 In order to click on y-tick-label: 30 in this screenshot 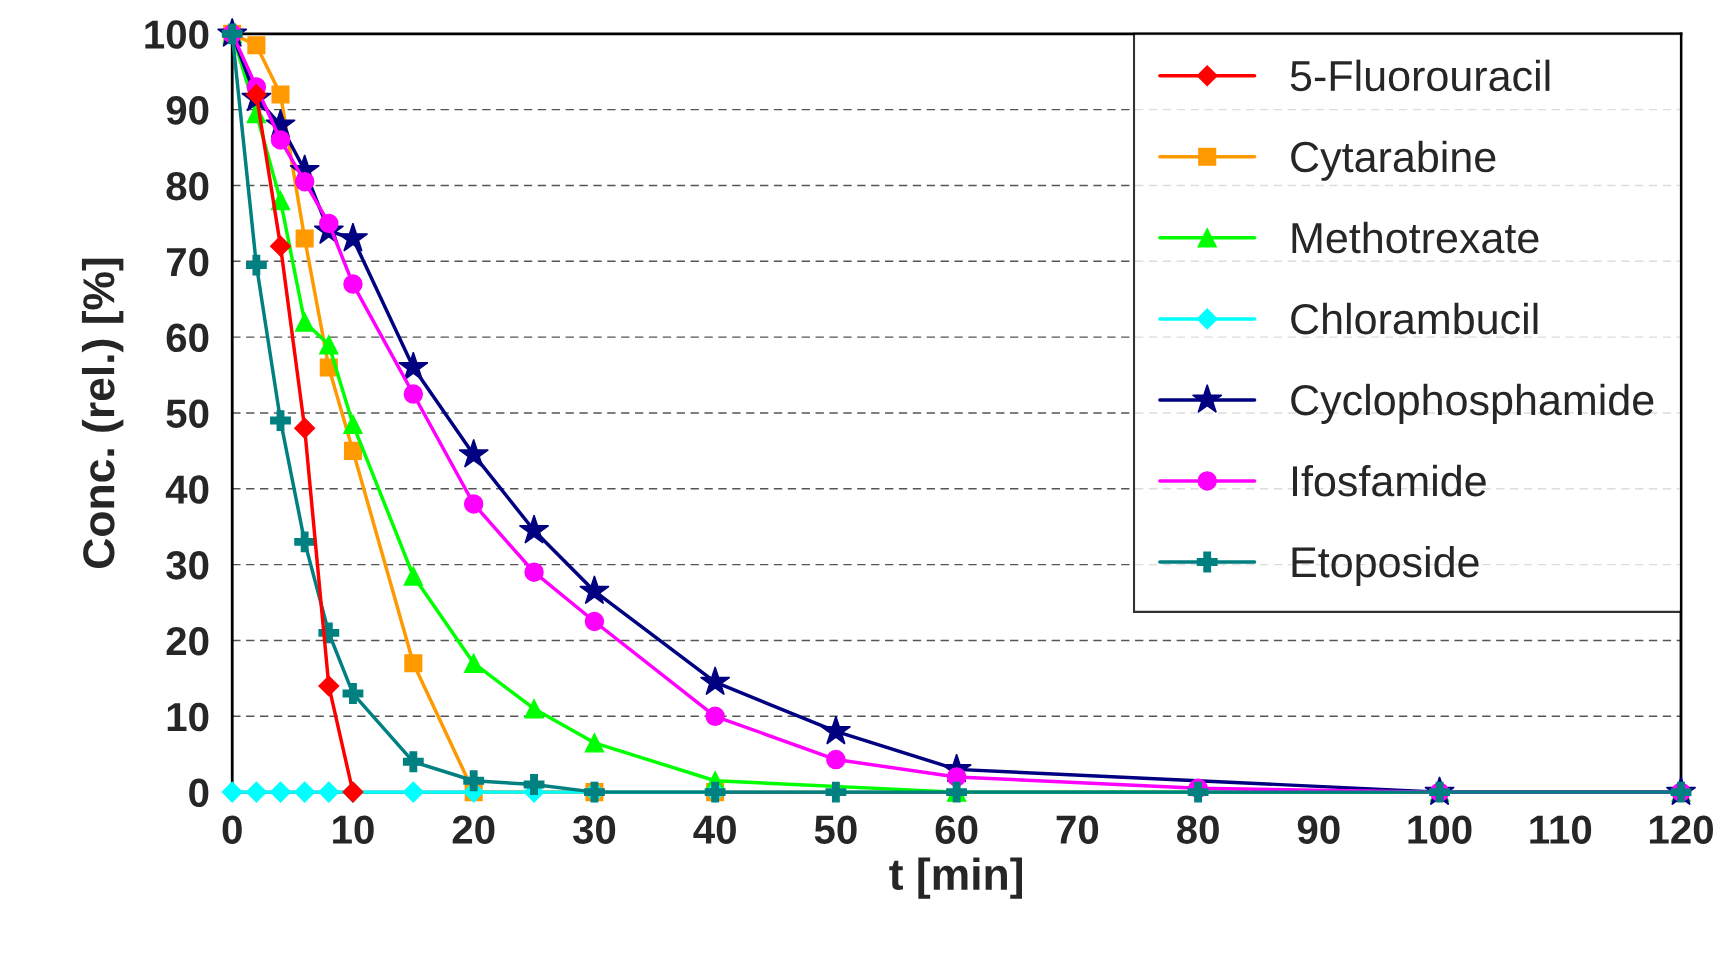, I will do `click(187, 565)`.